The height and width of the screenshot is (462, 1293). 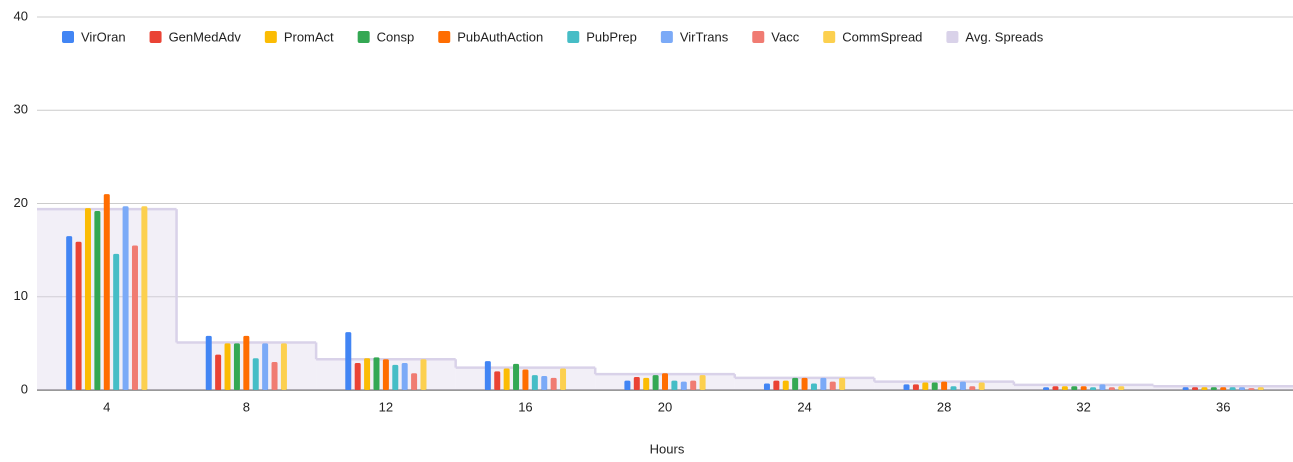 What do you see at coordinates (882, 36) in the screenshot?
I see `legend-label: CommSpread` at bounding box center [882, 36].